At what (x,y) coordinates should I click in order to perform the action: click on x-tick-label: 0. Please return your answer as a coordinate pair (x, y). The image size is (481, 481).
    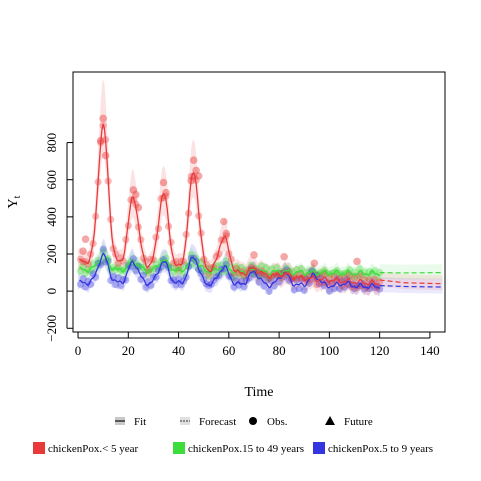
    Looking at the image, I should click on (78, 350).